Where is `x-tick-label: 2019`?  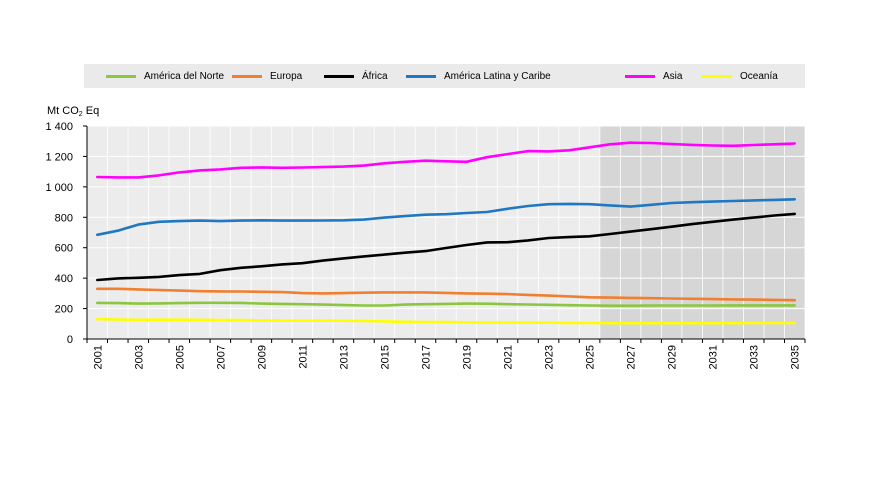 x-tick-label: 2019 is located at coordinates (468, 357).